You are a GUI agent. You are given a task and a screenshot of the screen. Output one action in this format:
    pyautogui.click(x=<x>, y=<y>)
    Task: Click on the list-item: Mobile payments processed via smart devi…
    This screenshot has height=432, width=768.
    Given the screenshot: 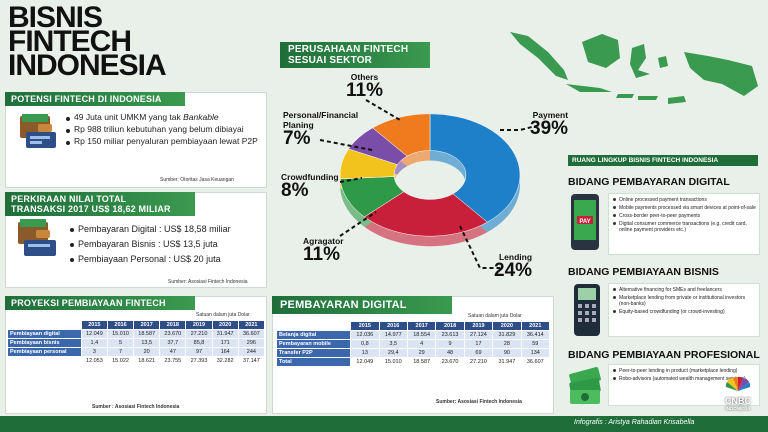 What is the action you would take?
    pyautogui.click(x=684, y=208)
    